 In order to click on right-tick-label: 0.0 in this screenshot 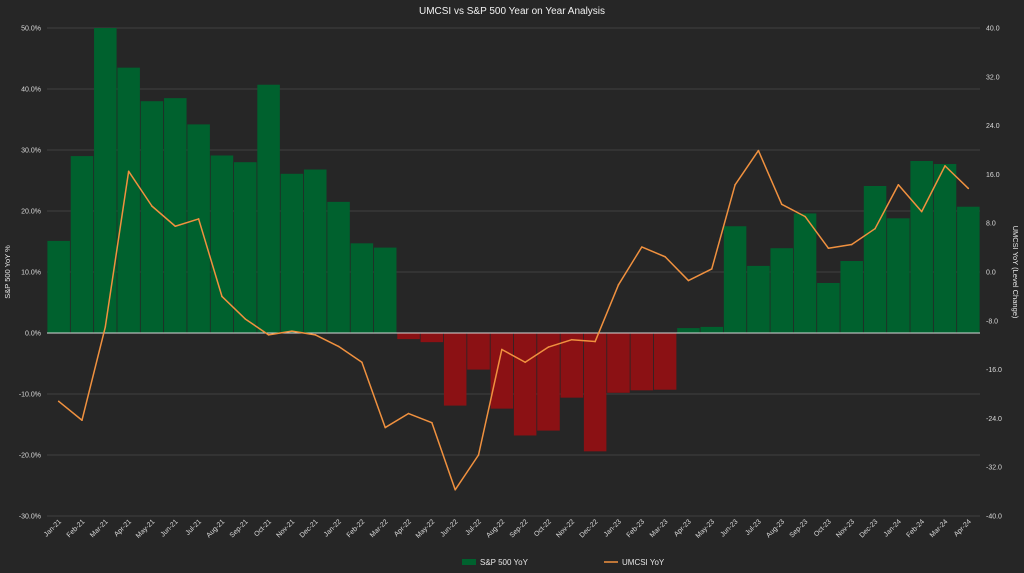, I will do `click(991, 273)`.